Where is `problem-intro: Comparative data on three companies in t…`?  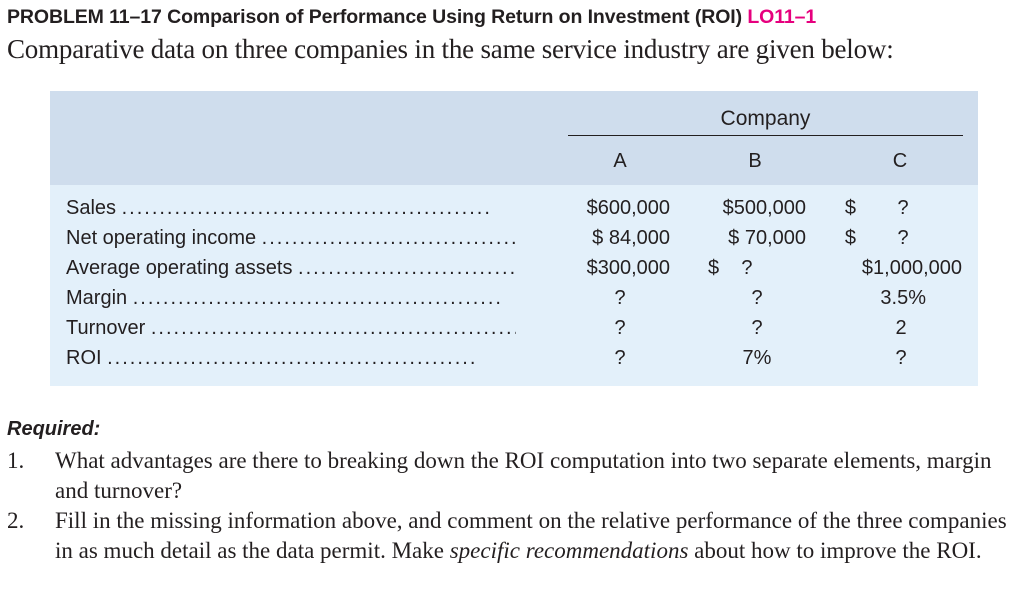
problem-intro: Comparative data on three companies in t… is located at coordinates (450, 49).